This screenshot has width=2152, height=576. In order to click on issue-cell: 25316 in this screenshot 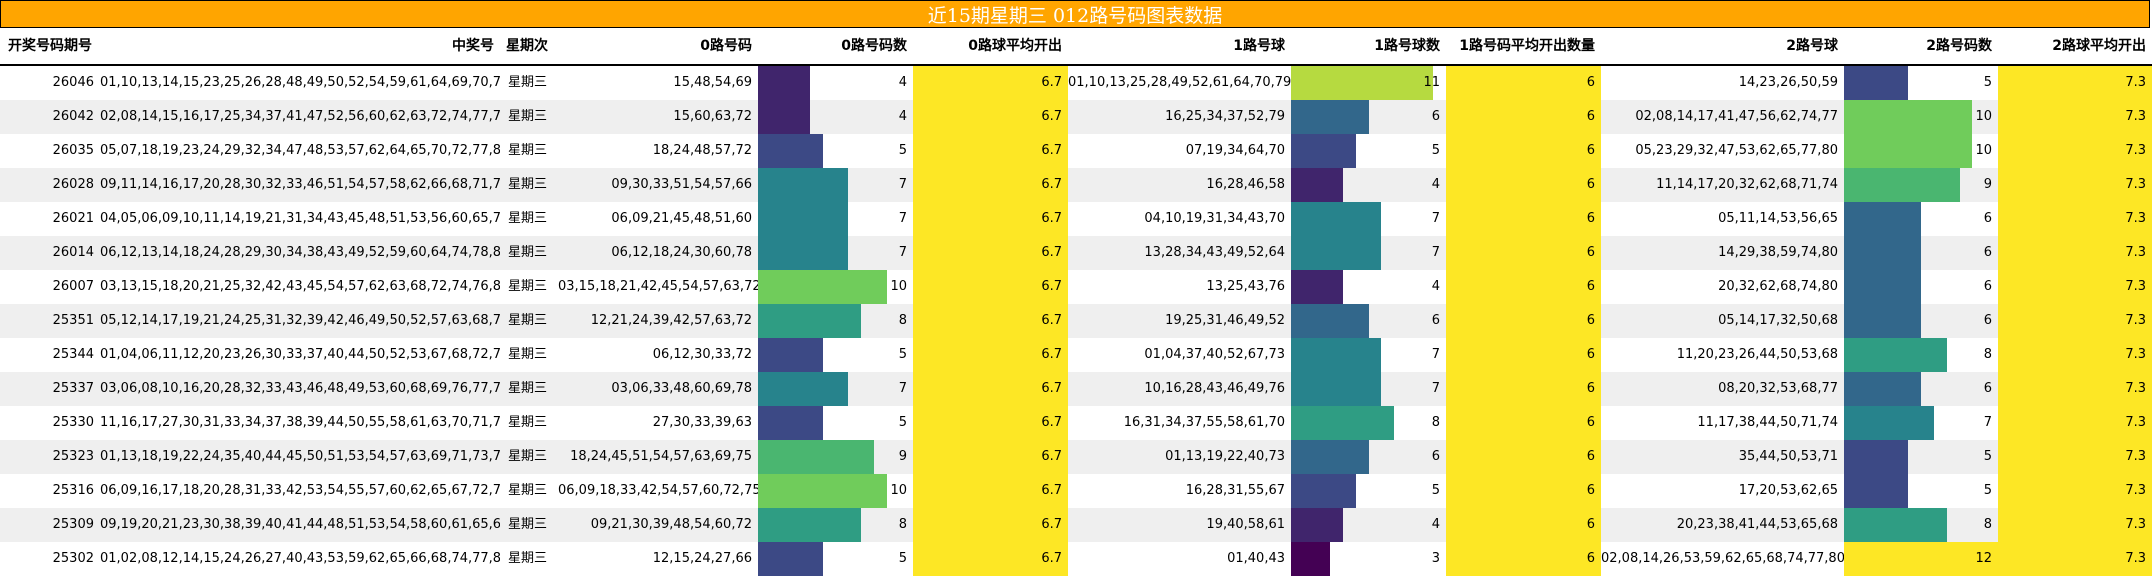, I will do `click(73, 490)`.